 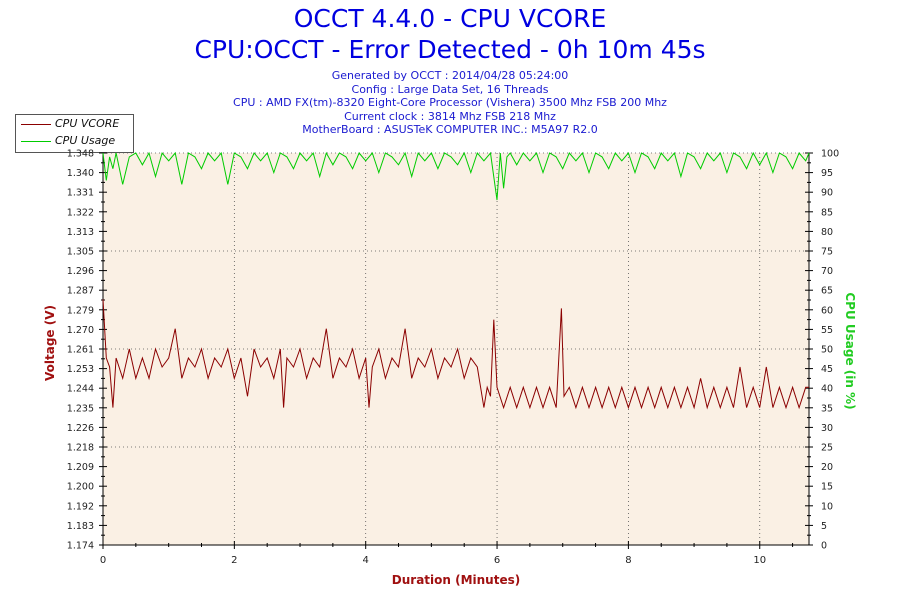 I want to click on chart-title: OCCT 4.4.0 - CPU VCORE, so click(x=450, y=18).